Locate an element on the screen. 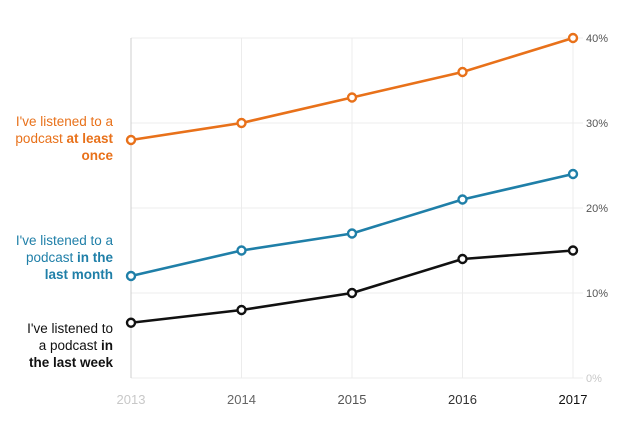  series-label-bold: at least once is located at coordinates (89, 147).